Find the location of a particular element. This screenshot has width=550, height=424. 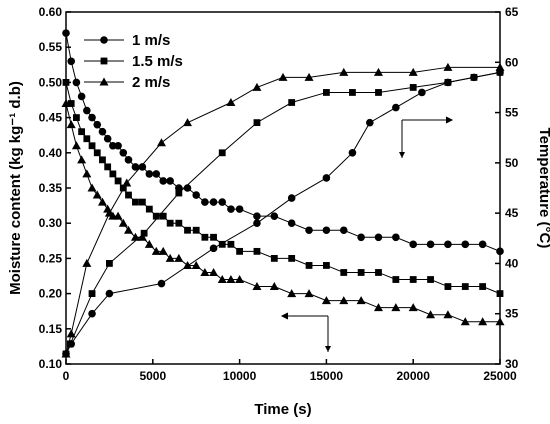

right-y-tick-label: 65 is located at coordinates (512, 12).